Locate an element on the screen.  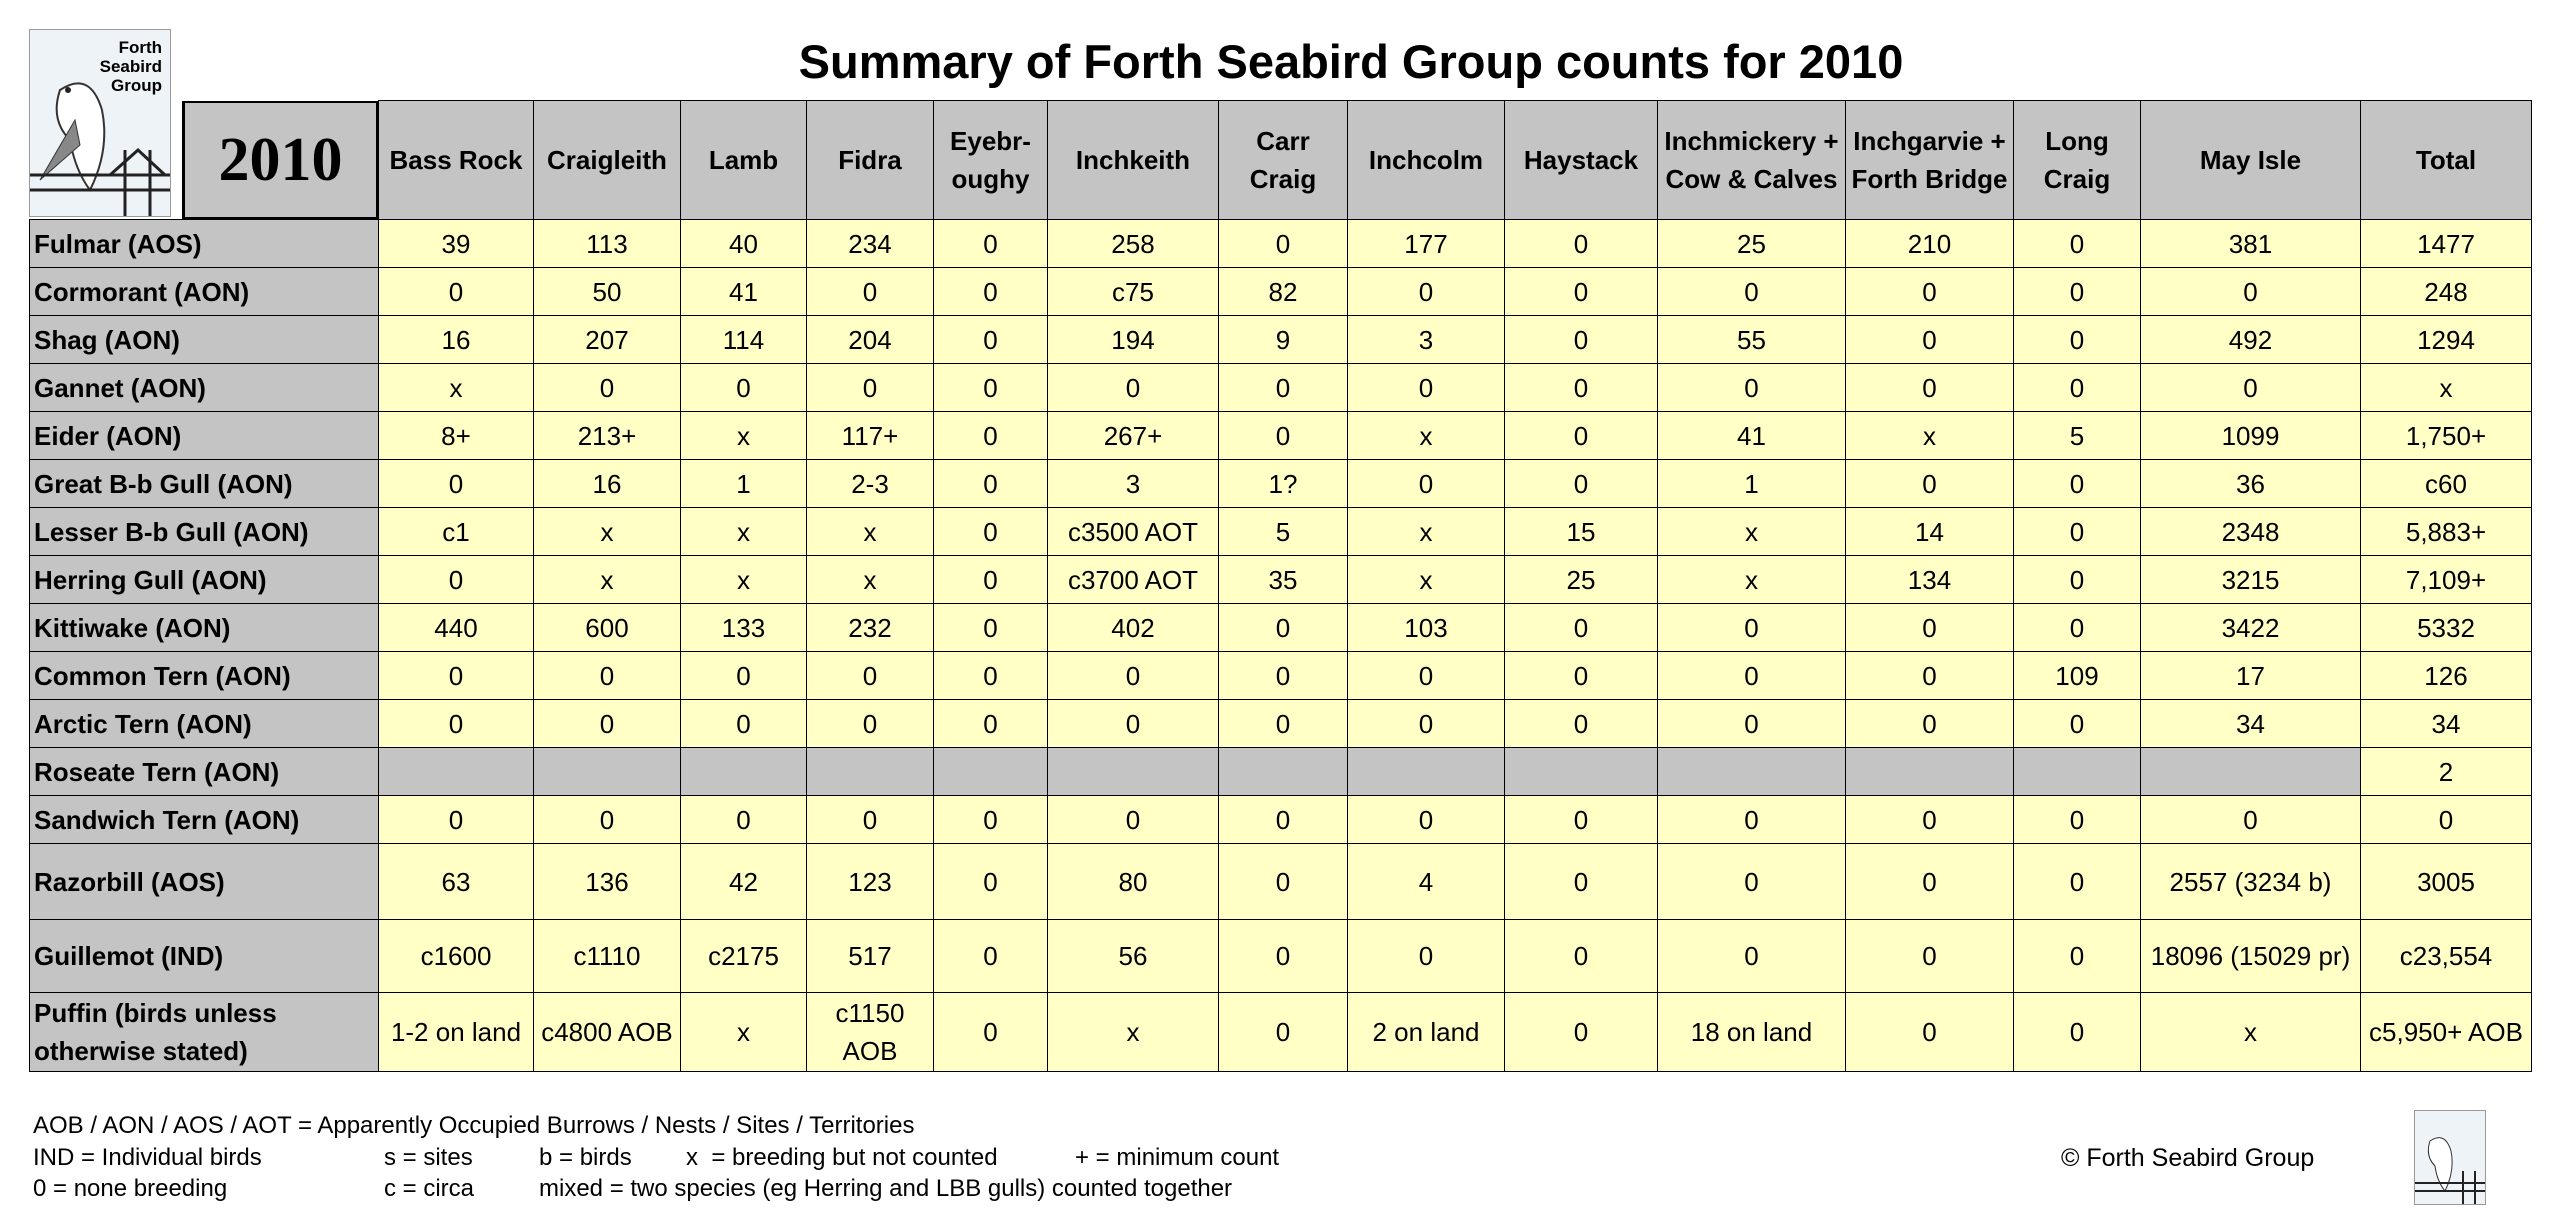
count-cell: 3215 is located at coordinates (2250, 579).